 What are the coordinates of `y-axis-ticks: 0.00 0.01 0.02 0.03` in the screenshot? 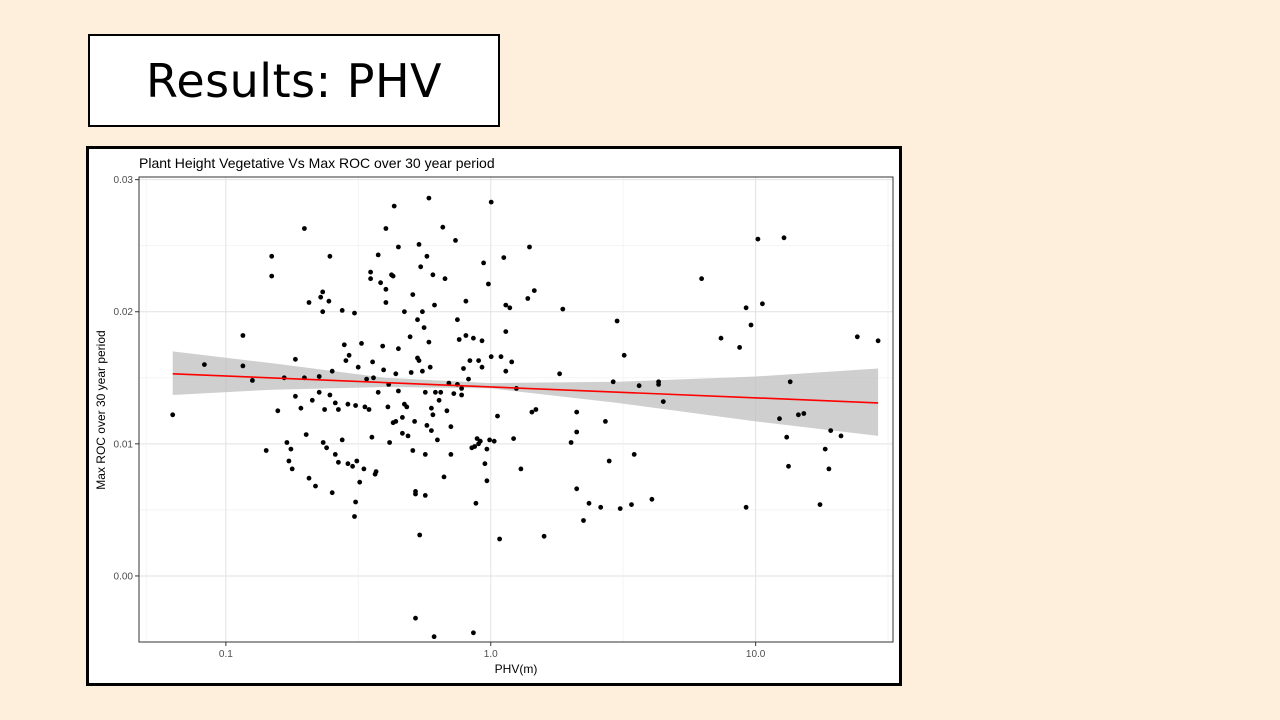 It's located at (126, 378).